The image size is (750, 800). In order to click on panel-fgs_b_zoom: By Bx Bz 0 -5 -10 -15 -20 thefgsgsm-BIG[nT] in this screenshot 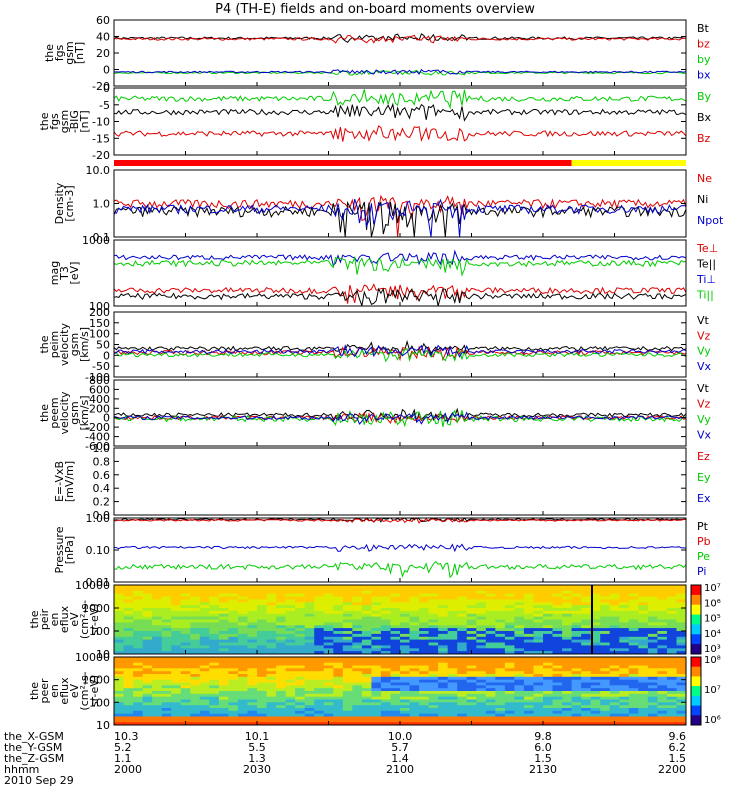, I will do `click(375, 122)`.